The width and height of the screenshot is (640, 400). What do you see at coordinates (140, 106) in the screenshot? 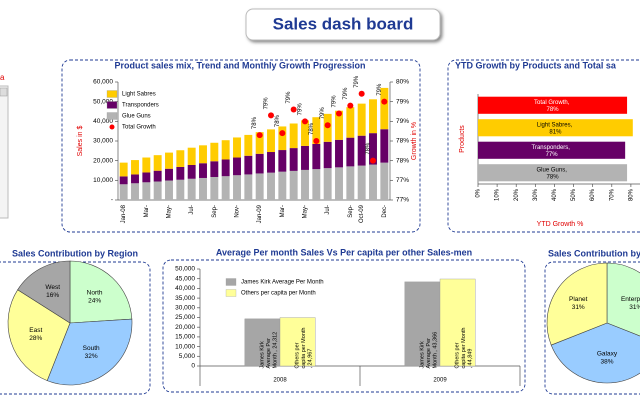
I see `legend-label: Transponders` at bounding box center [140, 106].